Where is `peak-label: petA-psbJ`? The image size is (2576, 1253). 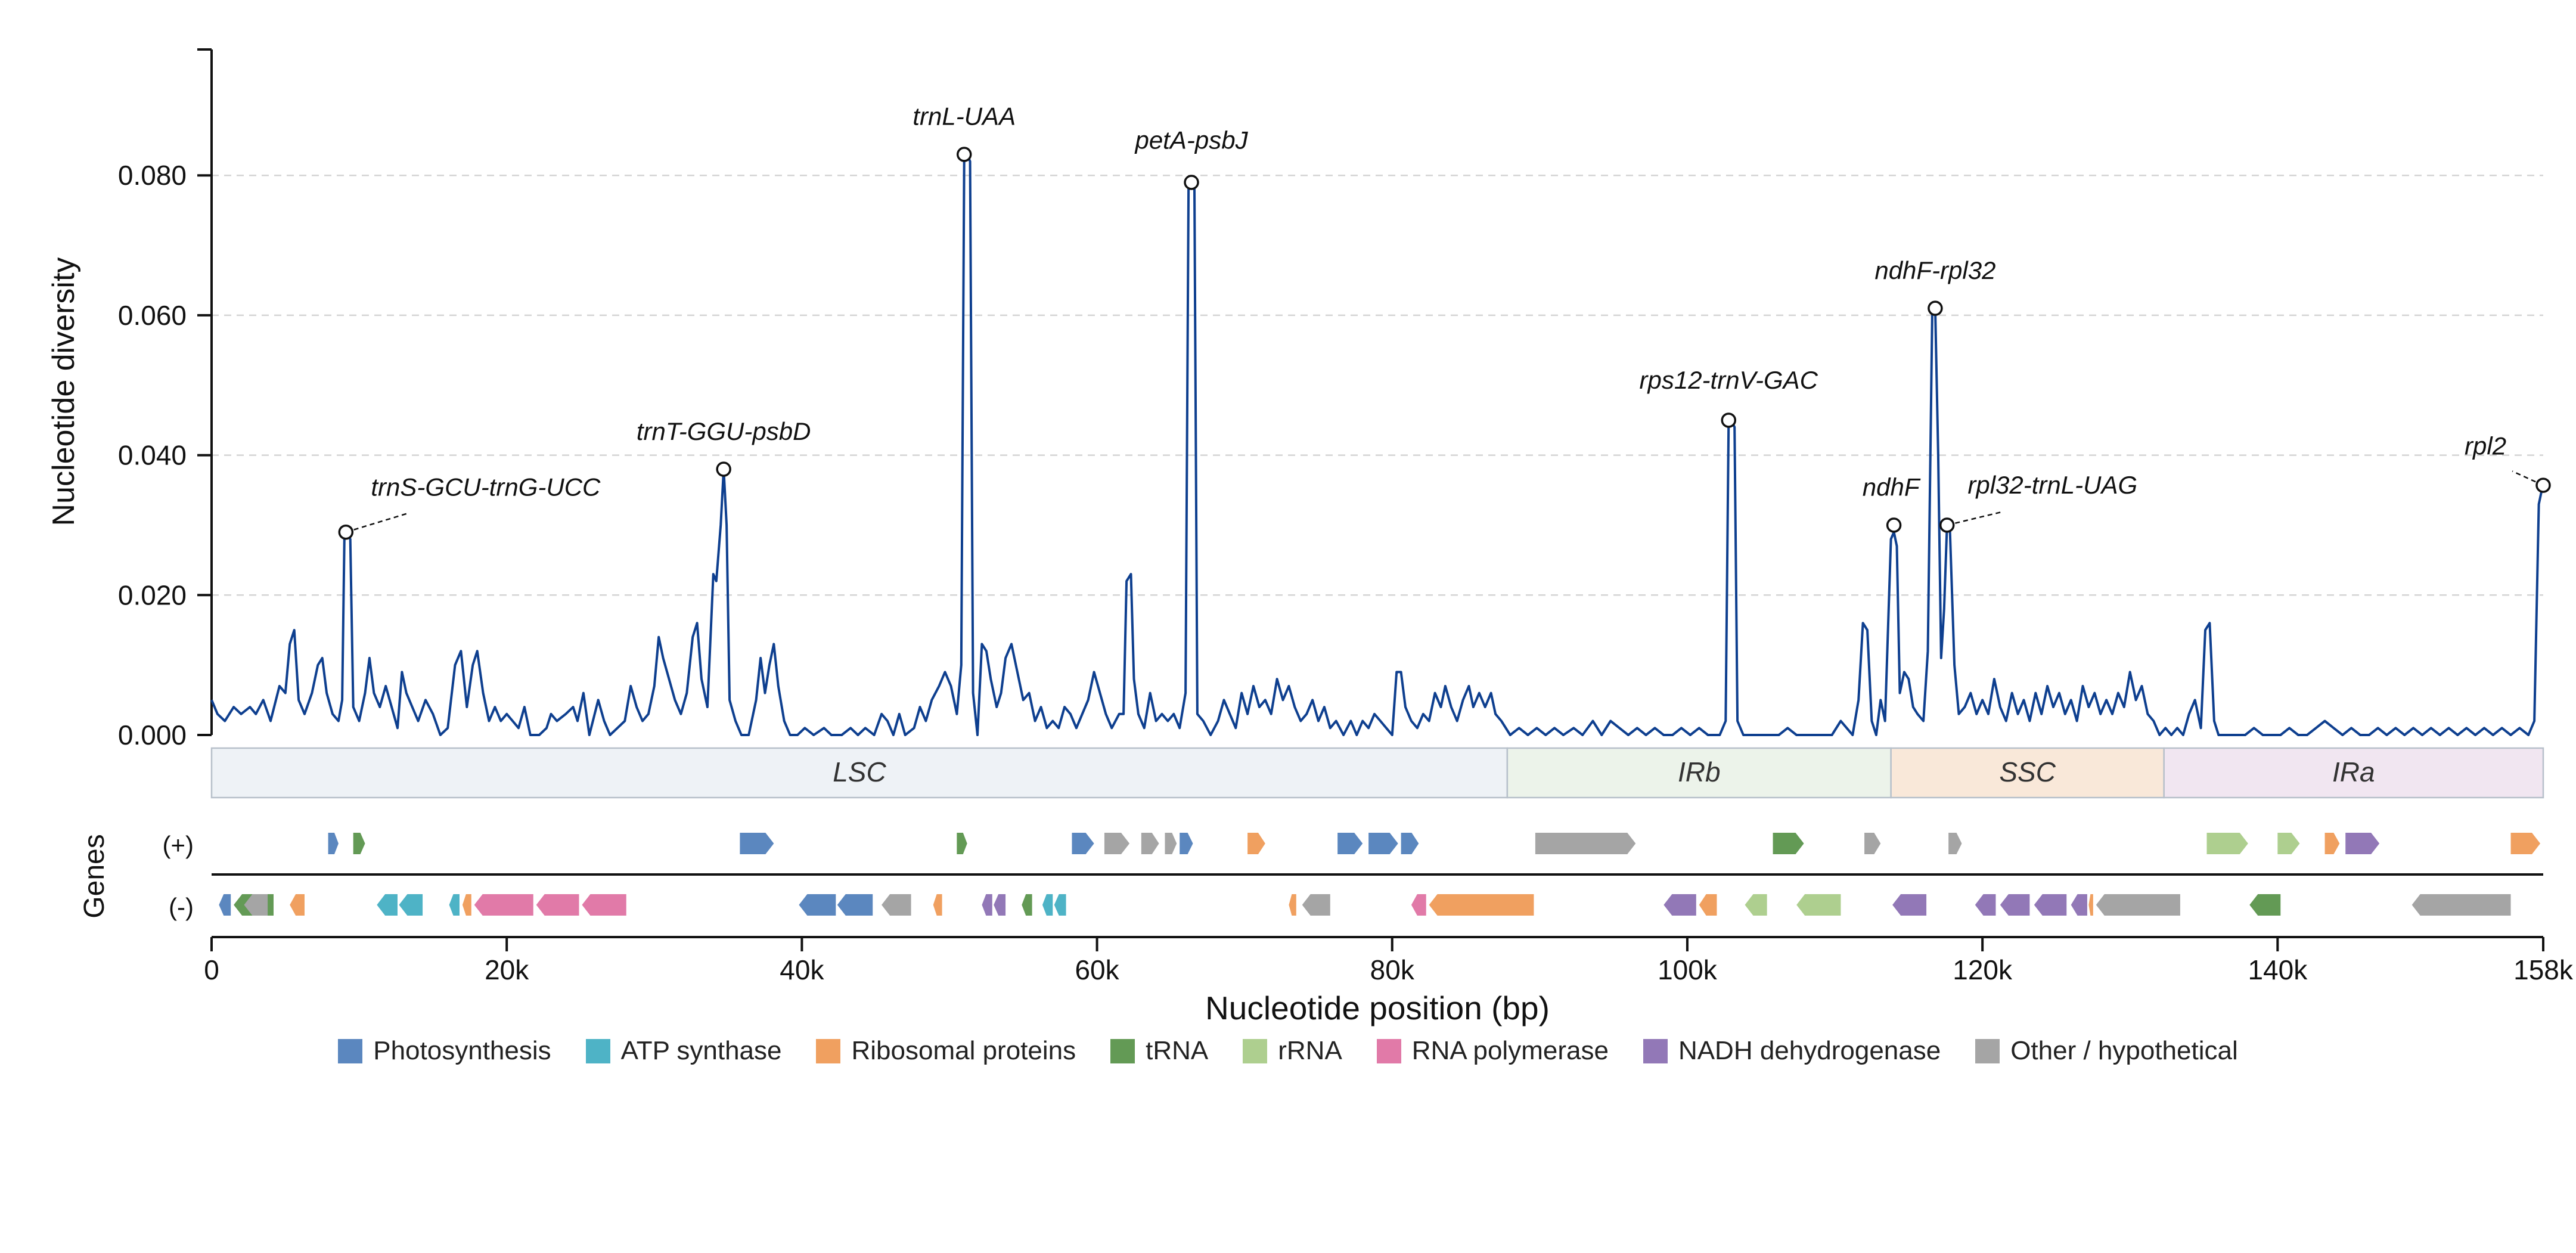
peak-label: petA-psbJ is located at coordinates (1191, 140).